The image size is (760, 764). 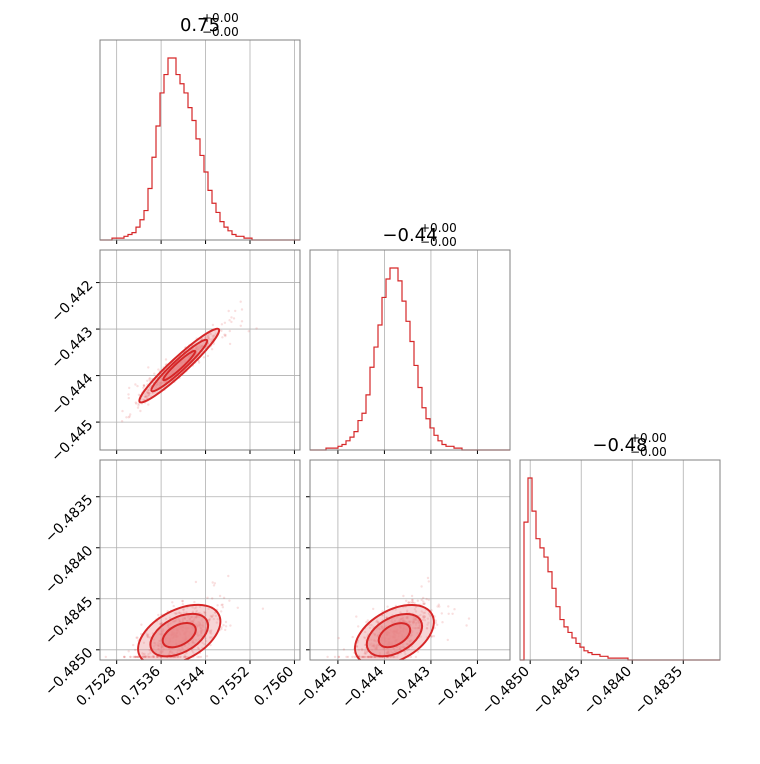 What do you see at coordinates (72, 441) in the screenshot?
I see `y-tick-label: −0.445` at bounding box center [72, 441].